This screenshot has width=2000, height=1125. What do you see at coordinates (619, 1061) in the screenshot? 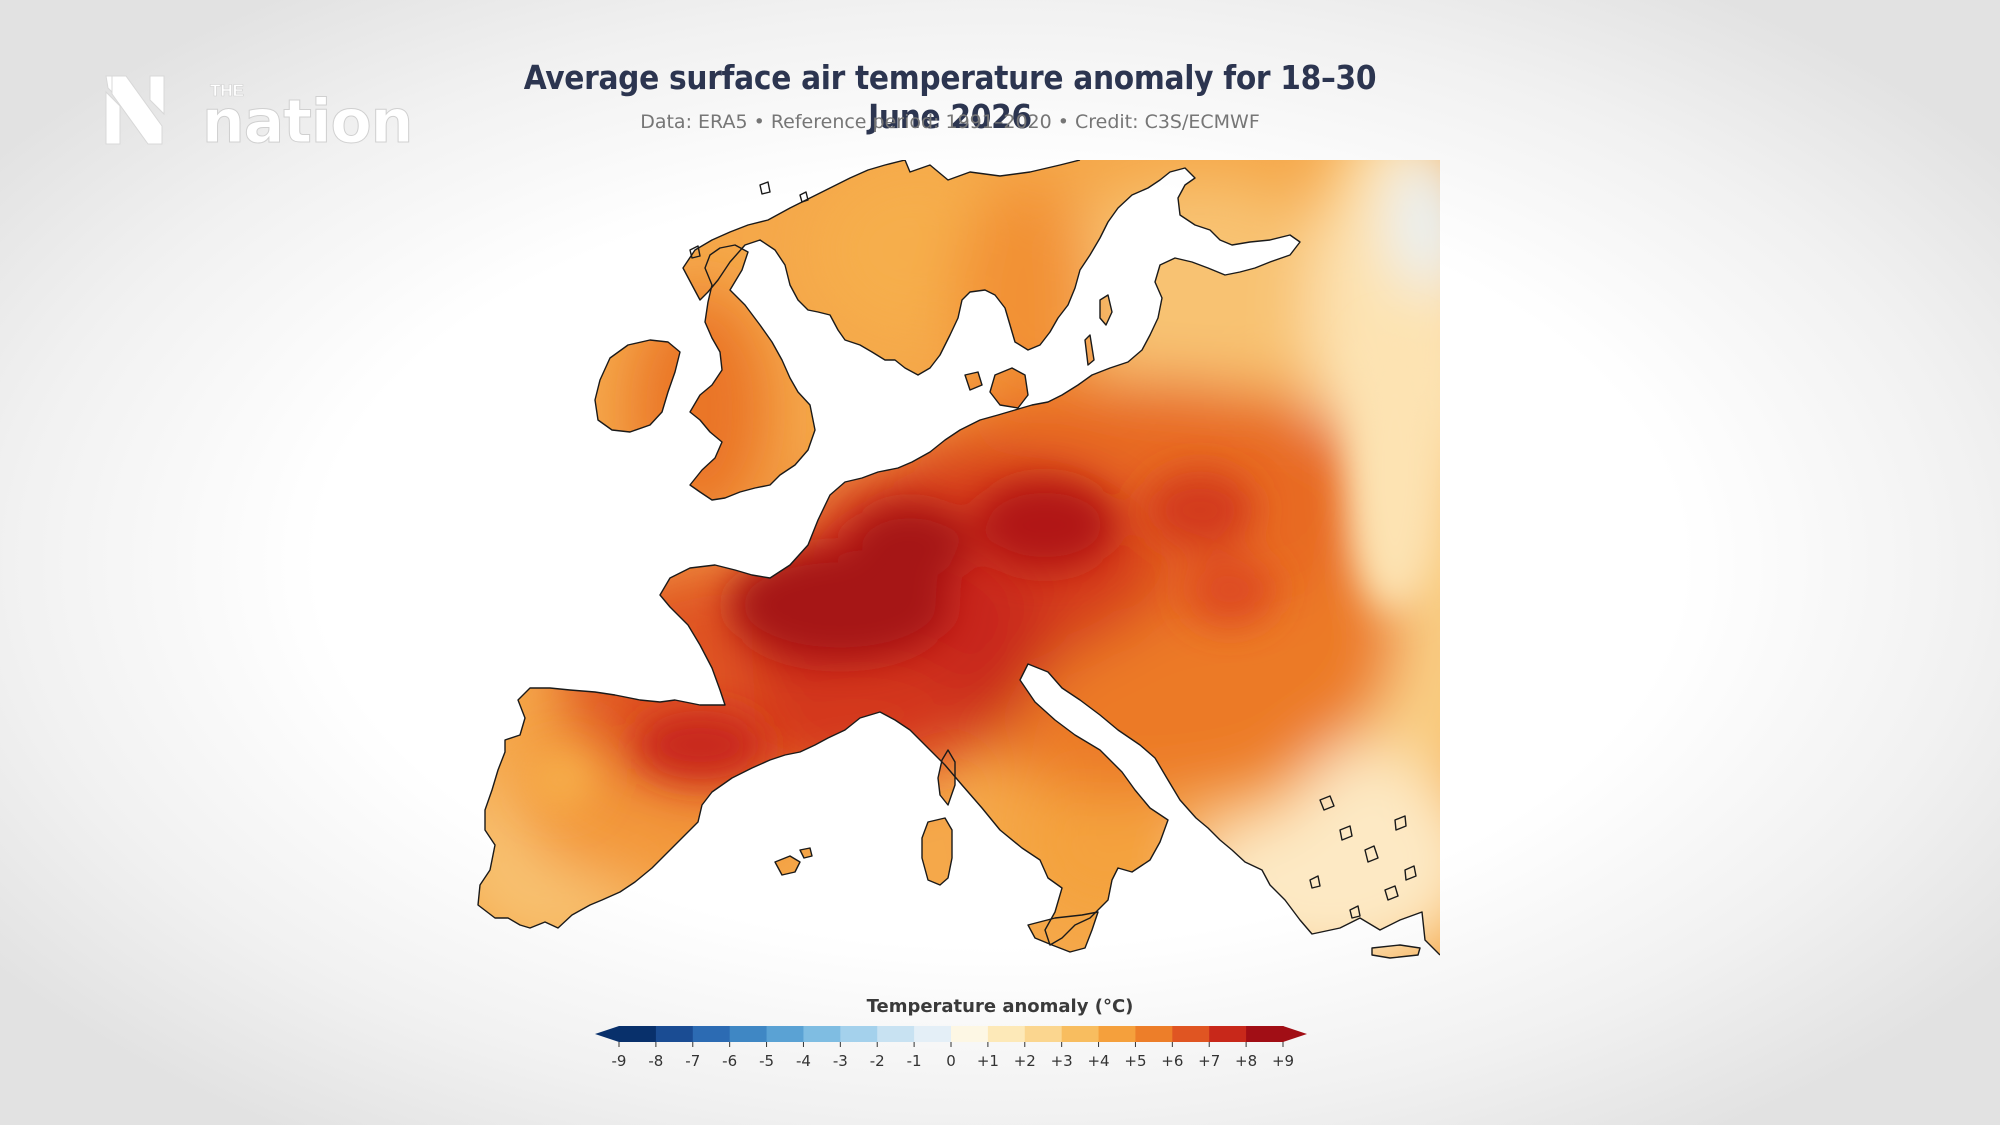
I see `colorbar-tick-label: -9` at bounding box center [619, 1061].